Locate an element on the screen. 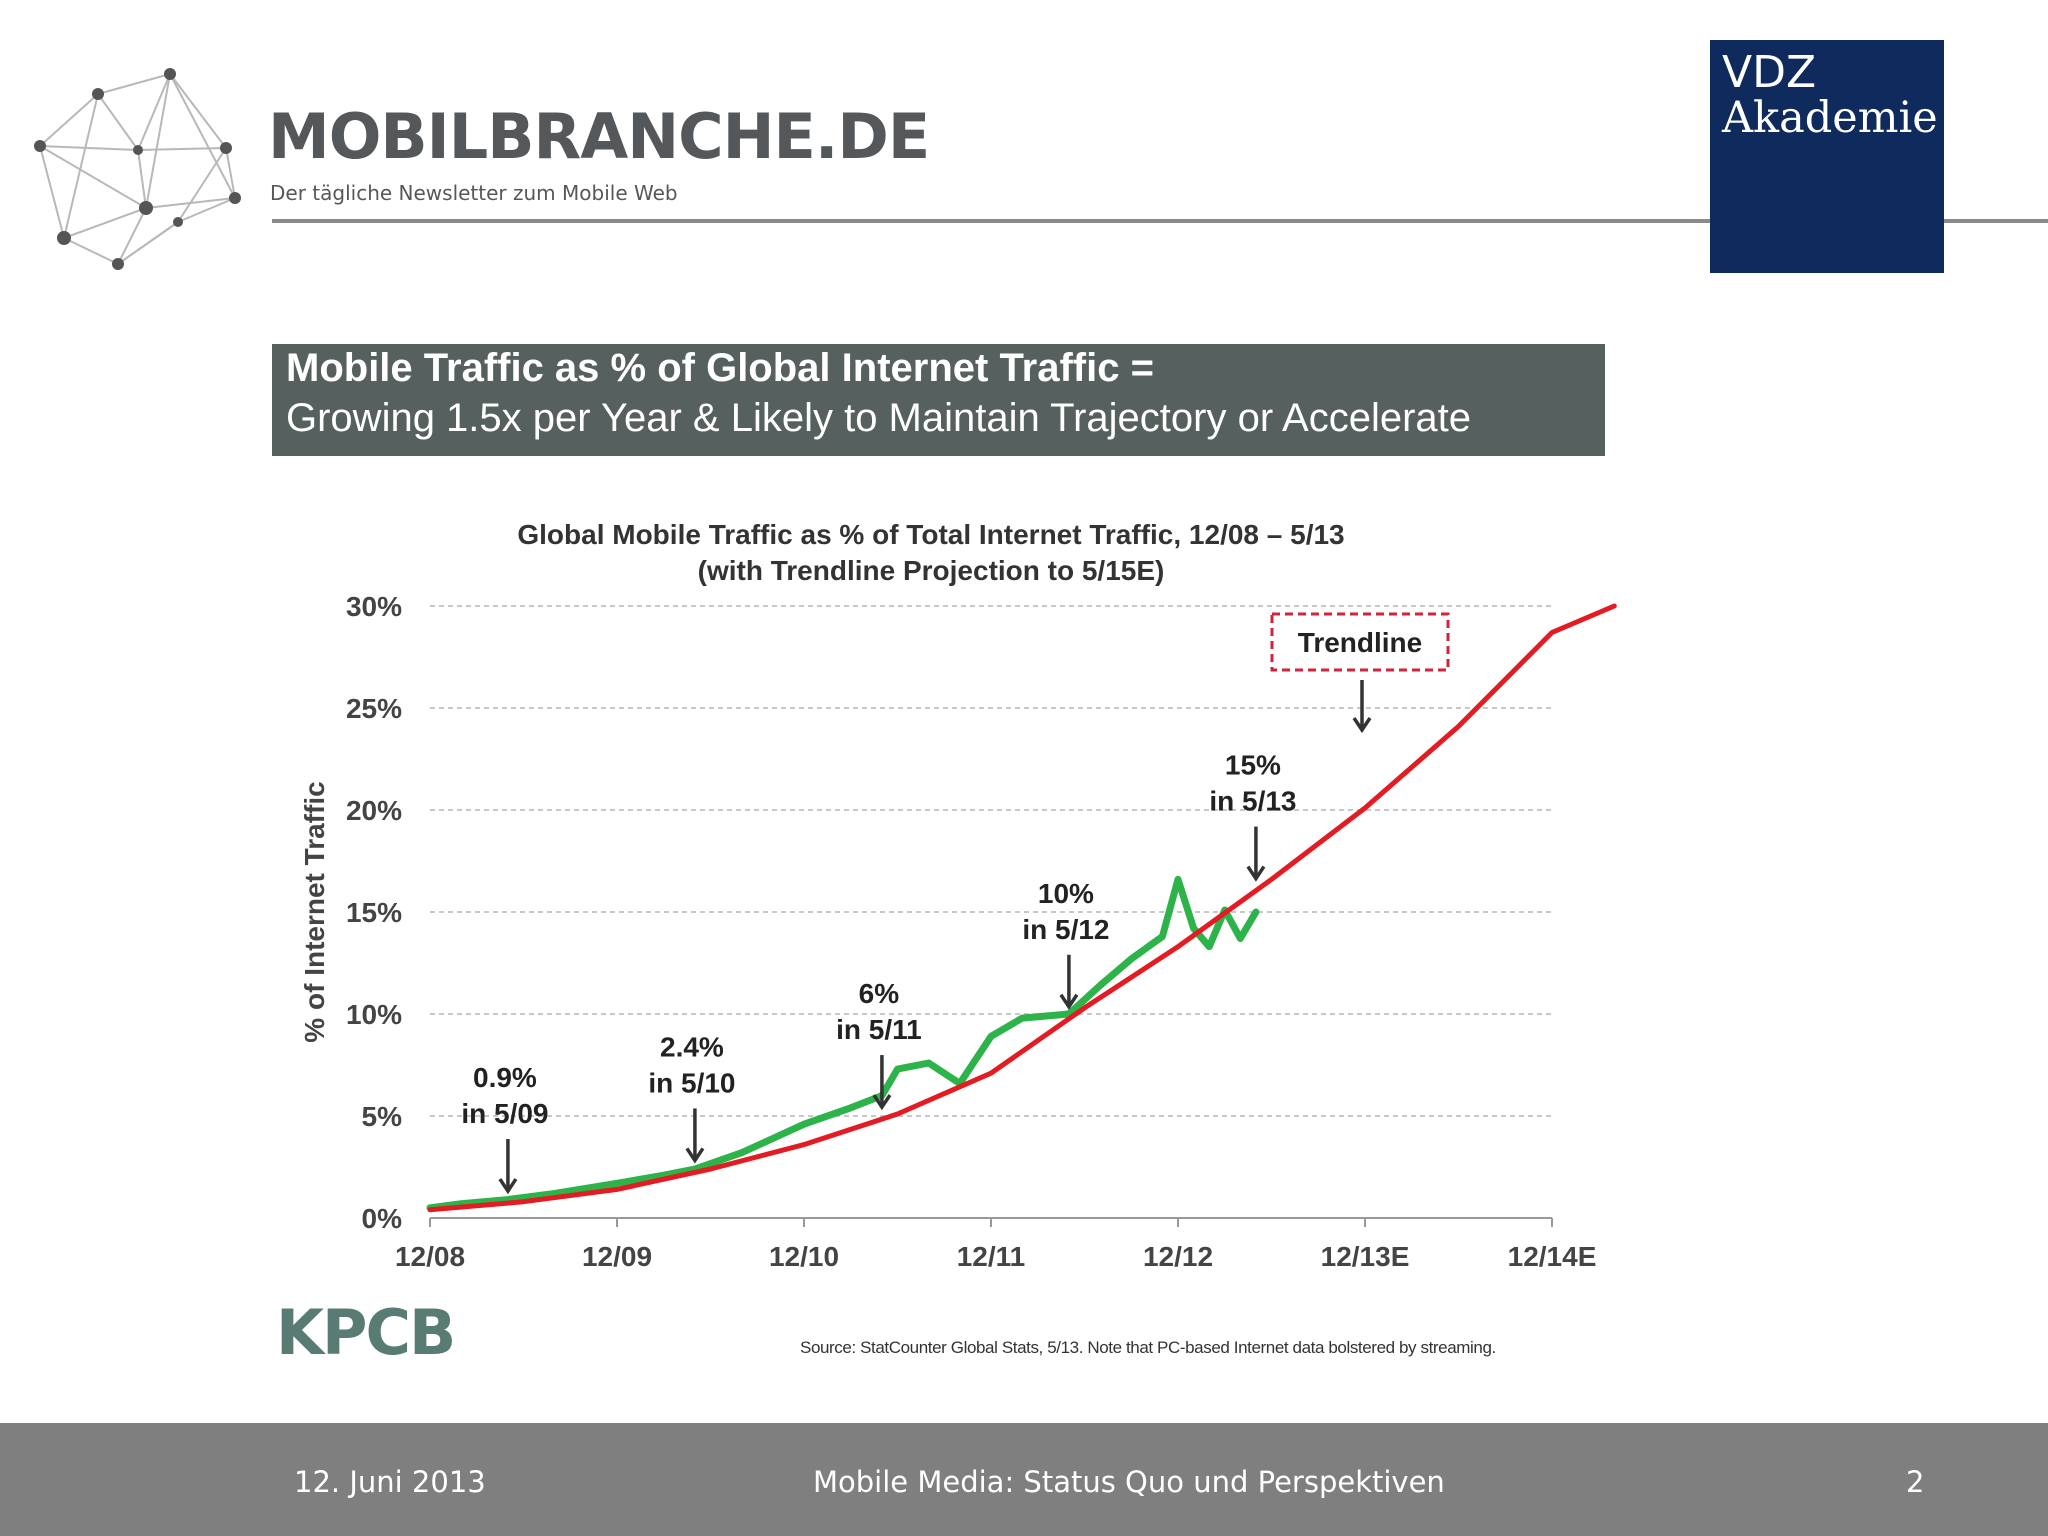 The image size is (2048, 1536). trendline-arrowhead-icon is located at coordinates (1362, 725).